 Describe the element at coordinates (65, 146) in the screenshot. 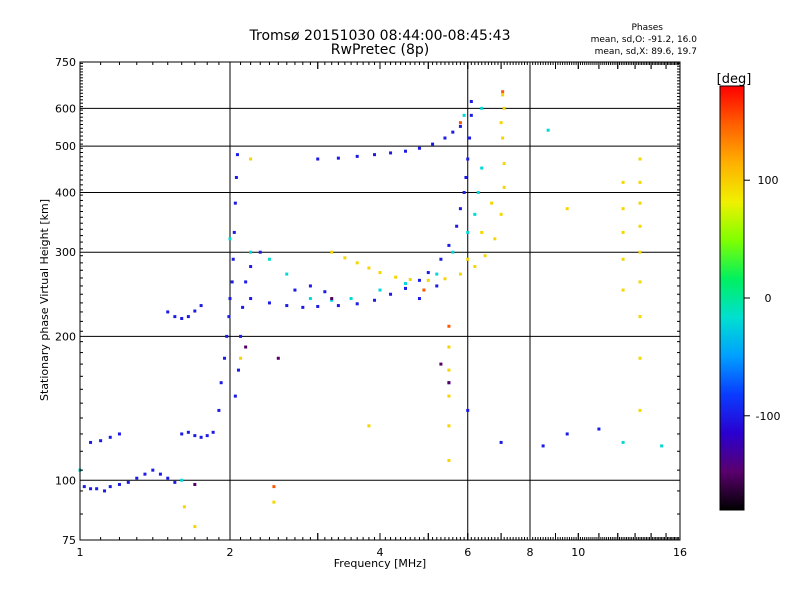

I see `y-tick-label: 500` at that location.